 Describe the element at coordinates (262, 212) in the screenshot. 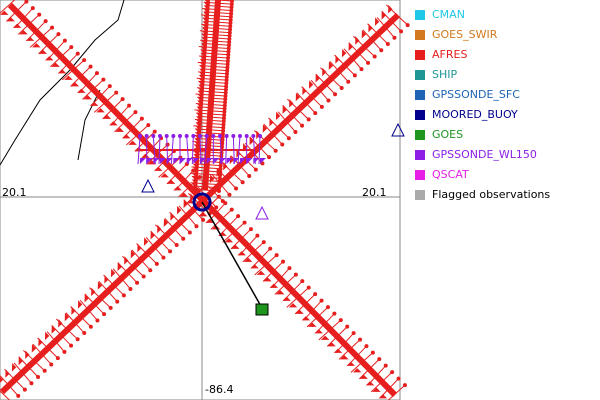

I see `sonde-triangle` at that location.